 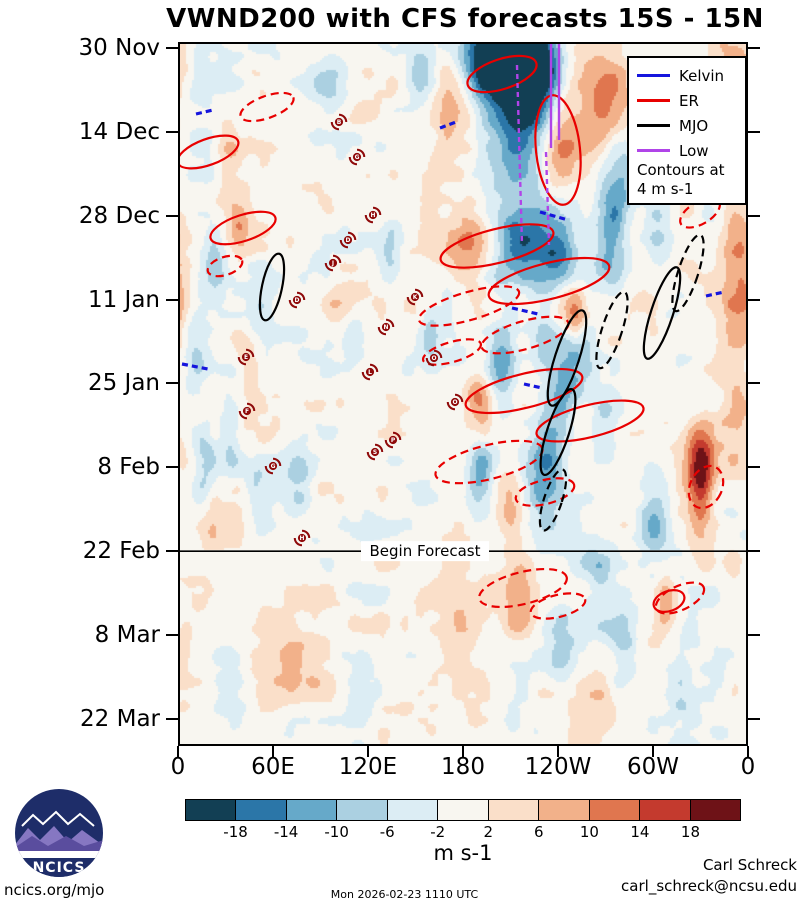 I want to click on cyclone-letter: H, so click(x=373, y=215).